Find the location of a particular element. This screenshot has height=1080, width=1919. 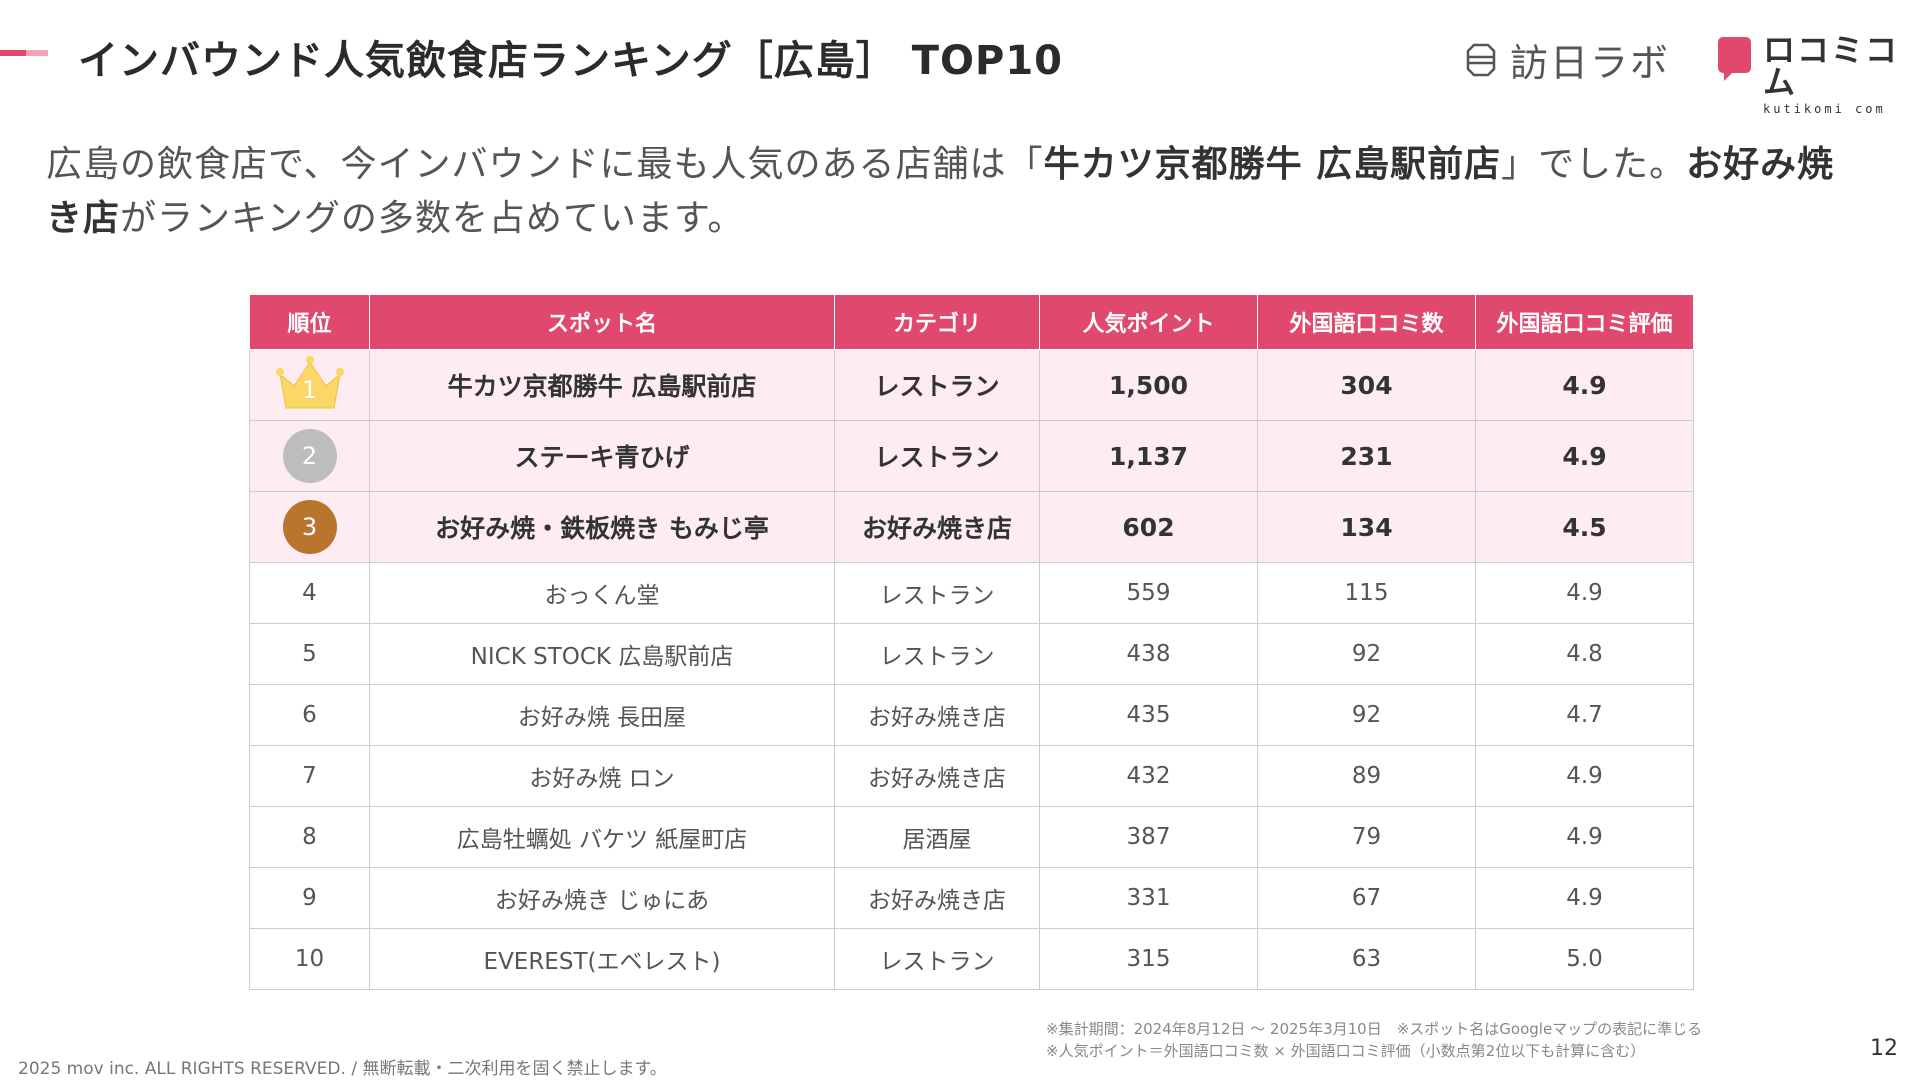

rank-cell: 3 is located at coordinates (309, 527).